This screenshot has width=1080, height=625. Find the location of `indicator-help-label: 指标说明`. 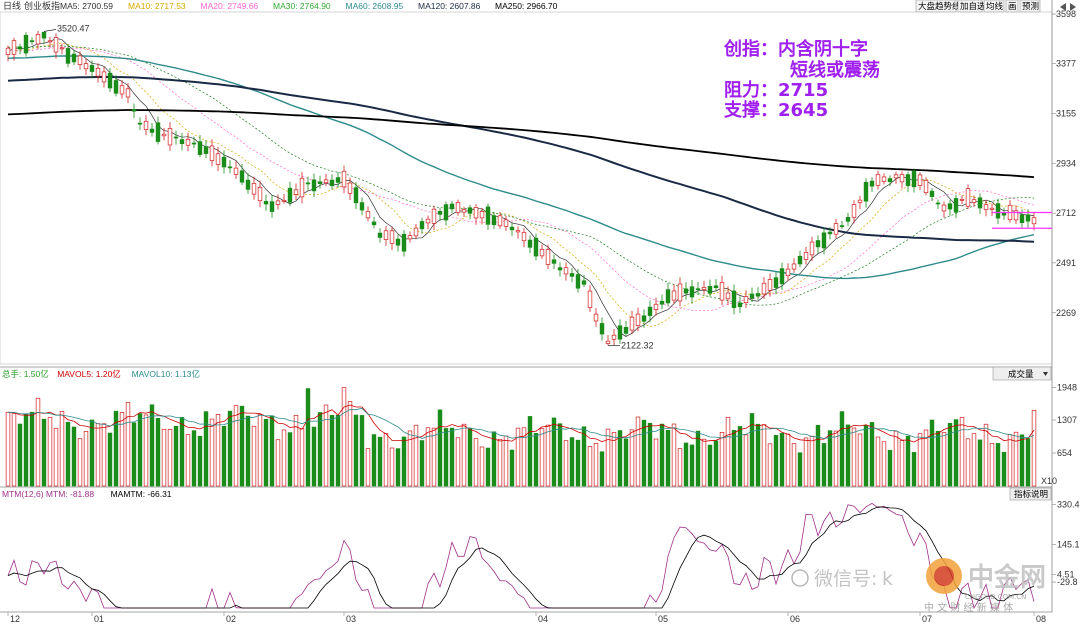

indicator-help-label: 指标说明 is located at coordinates (1031, 494).